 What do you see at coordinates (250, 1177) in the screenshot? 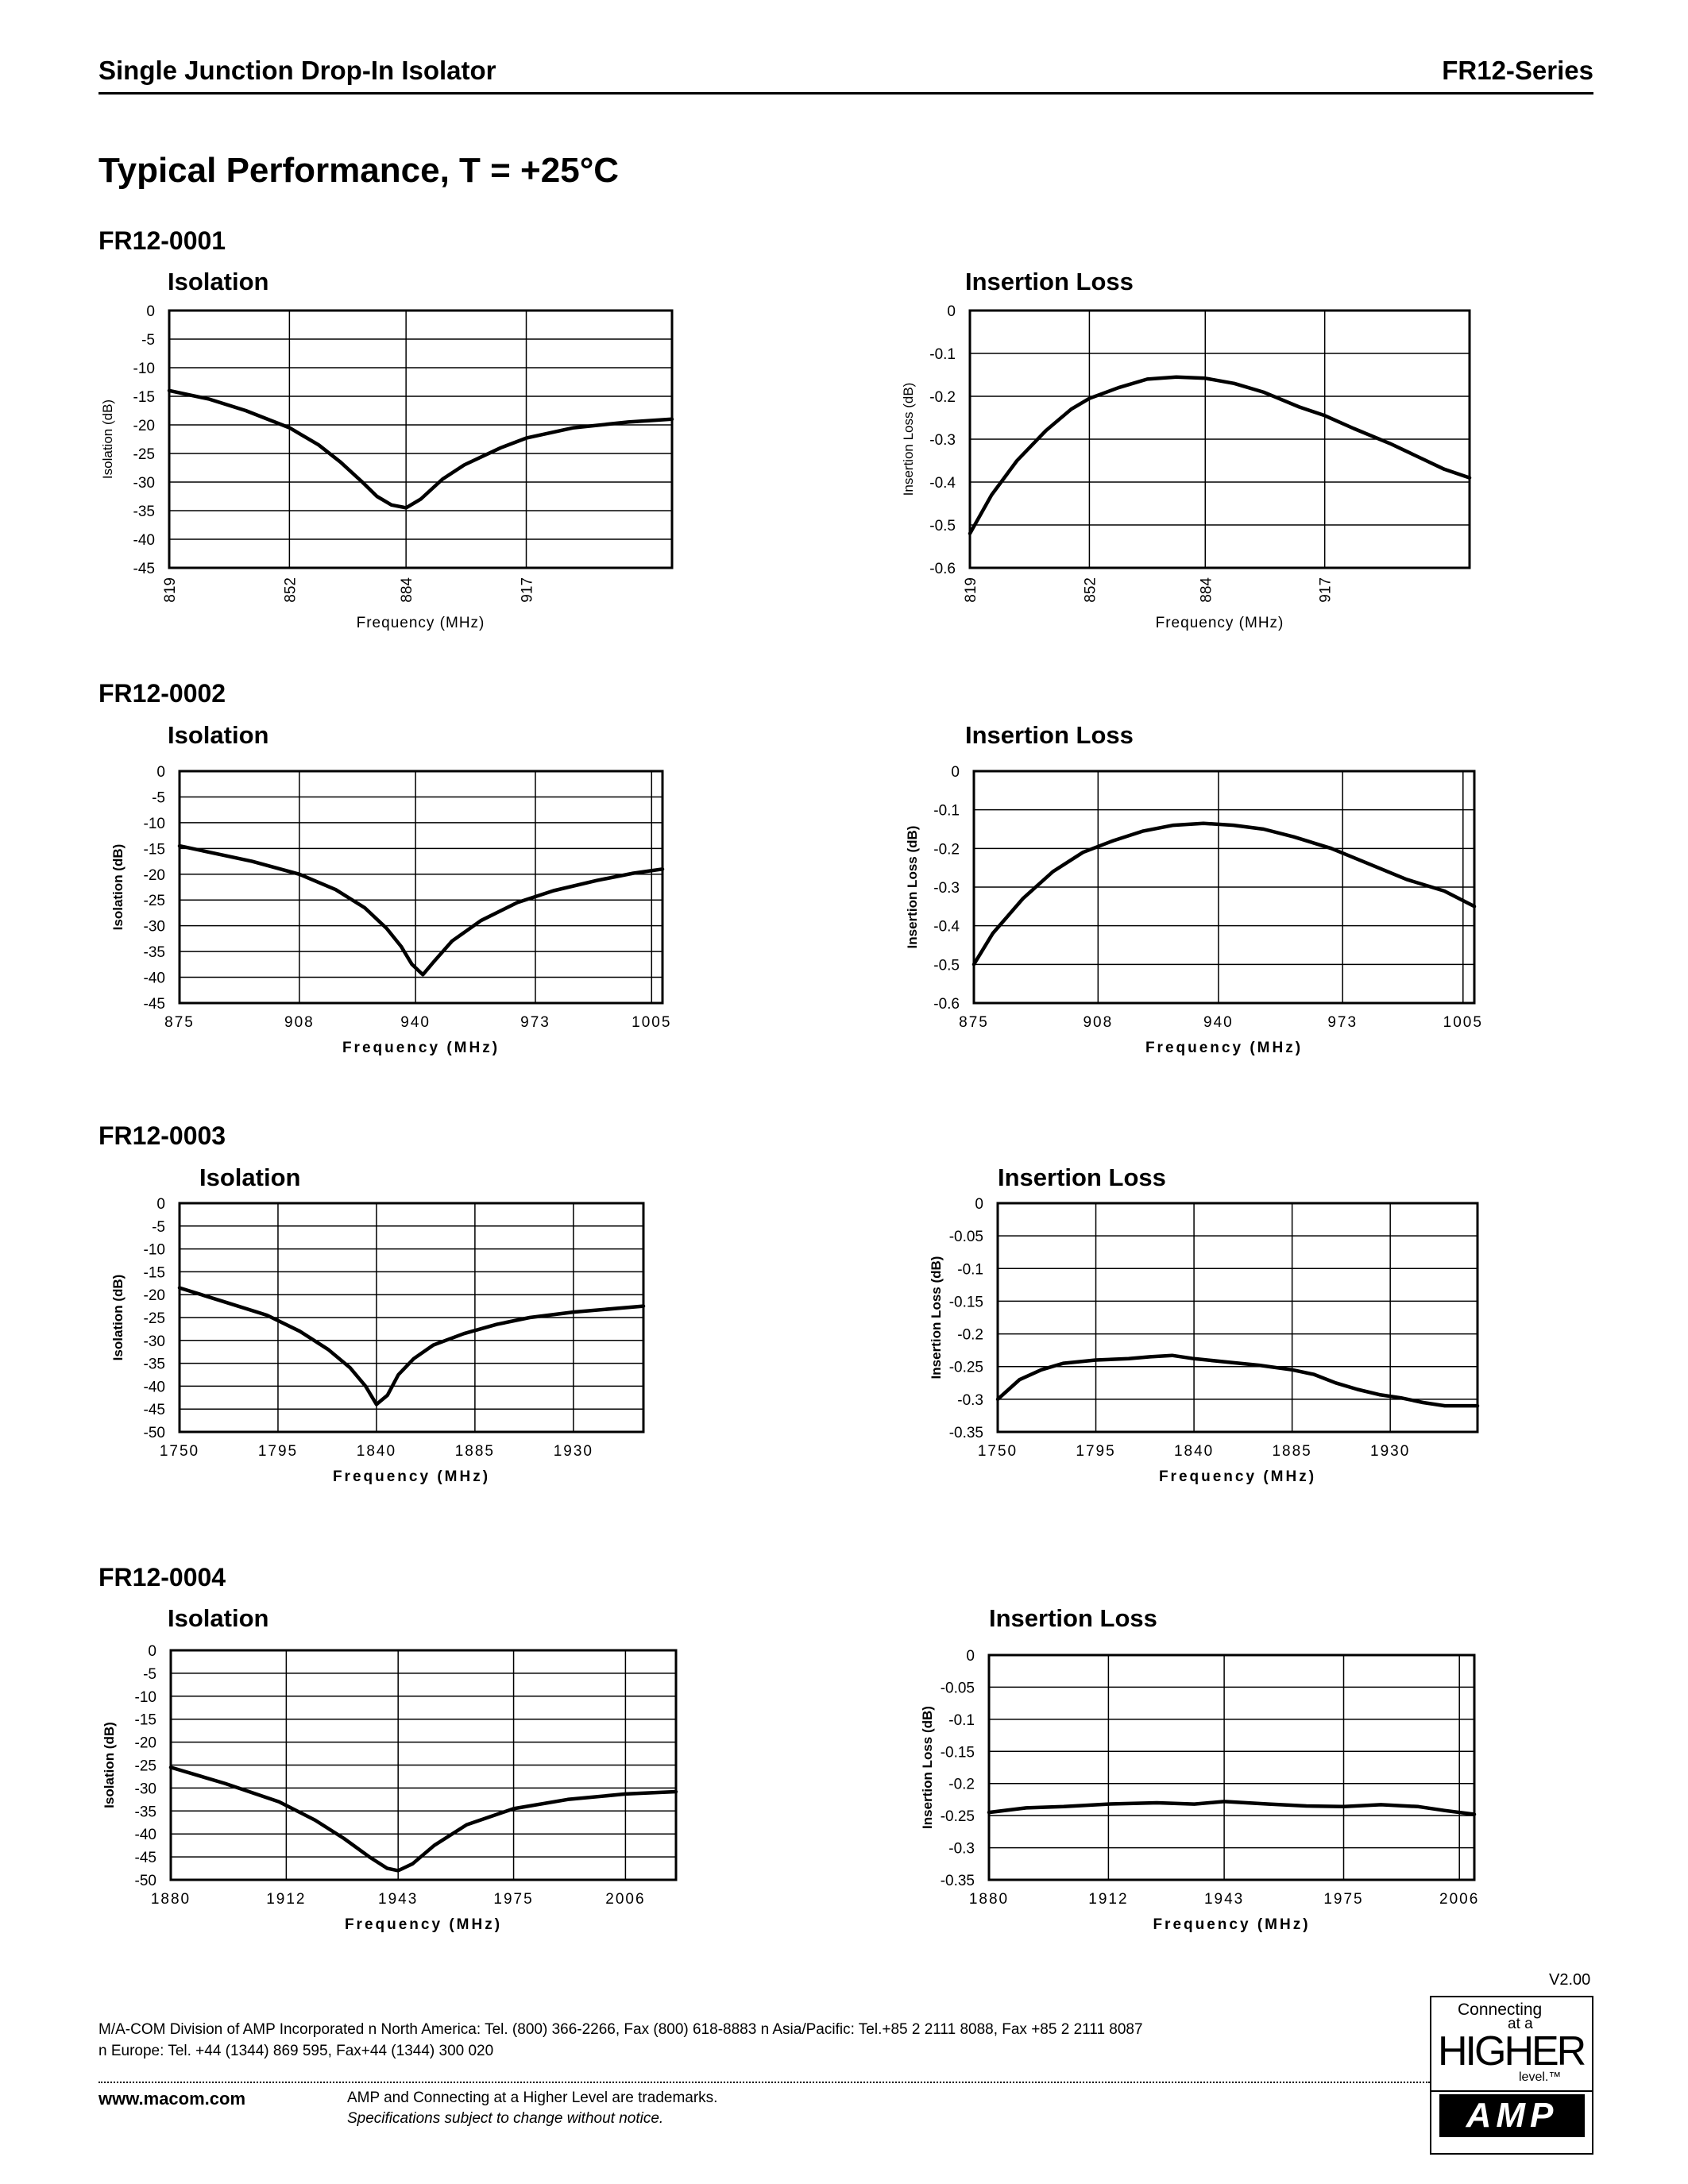
I see `chart-title-isolation-3: Isolation` at bounding box center [250, 1177].